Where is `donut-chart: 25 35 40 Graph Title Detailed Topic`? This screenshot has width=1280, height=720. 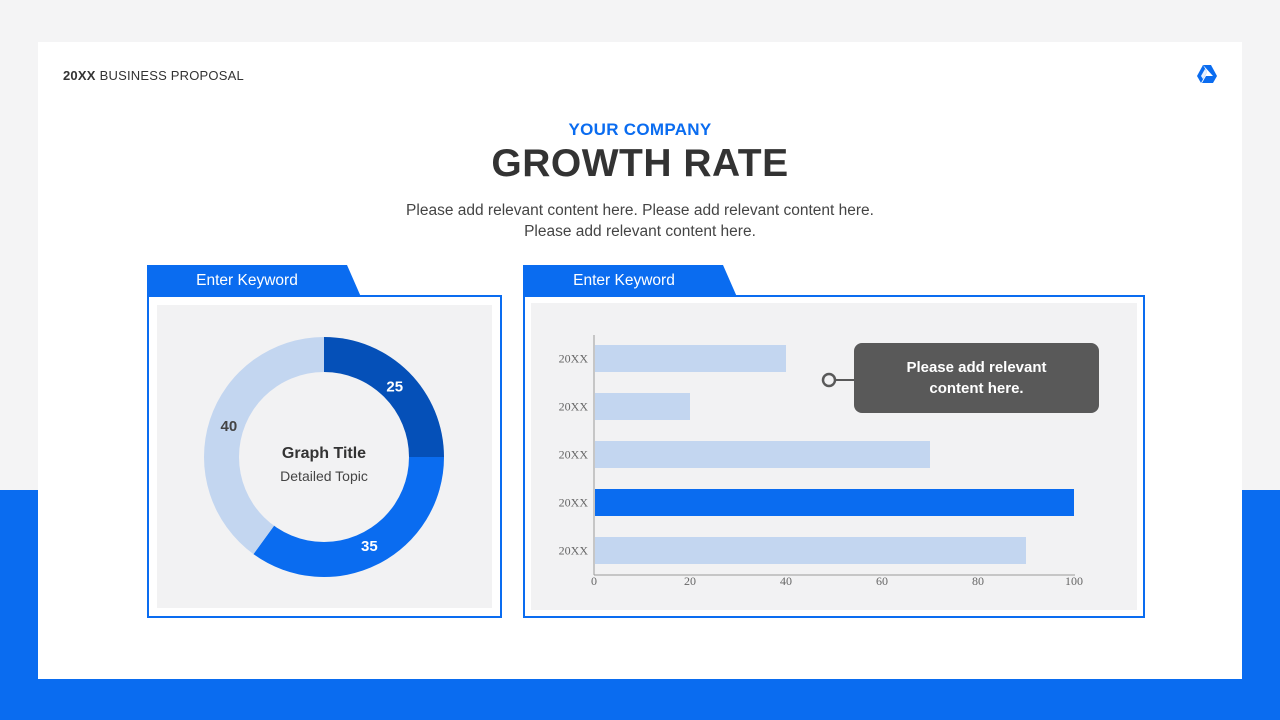 donut-chart: 25 35 40 Graph Title Detailed Topic is located at coordinates (324, 457).